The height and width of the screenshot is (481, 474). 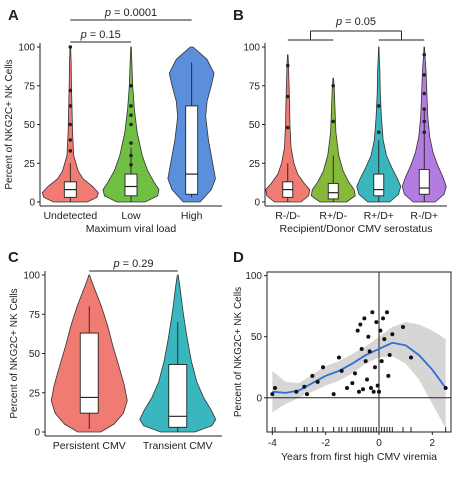 What do you see at coordinates (424, 216) in the screenshot?
I see `x-tick-label-r-d: R-/D+` at bounding box center [424, 216].